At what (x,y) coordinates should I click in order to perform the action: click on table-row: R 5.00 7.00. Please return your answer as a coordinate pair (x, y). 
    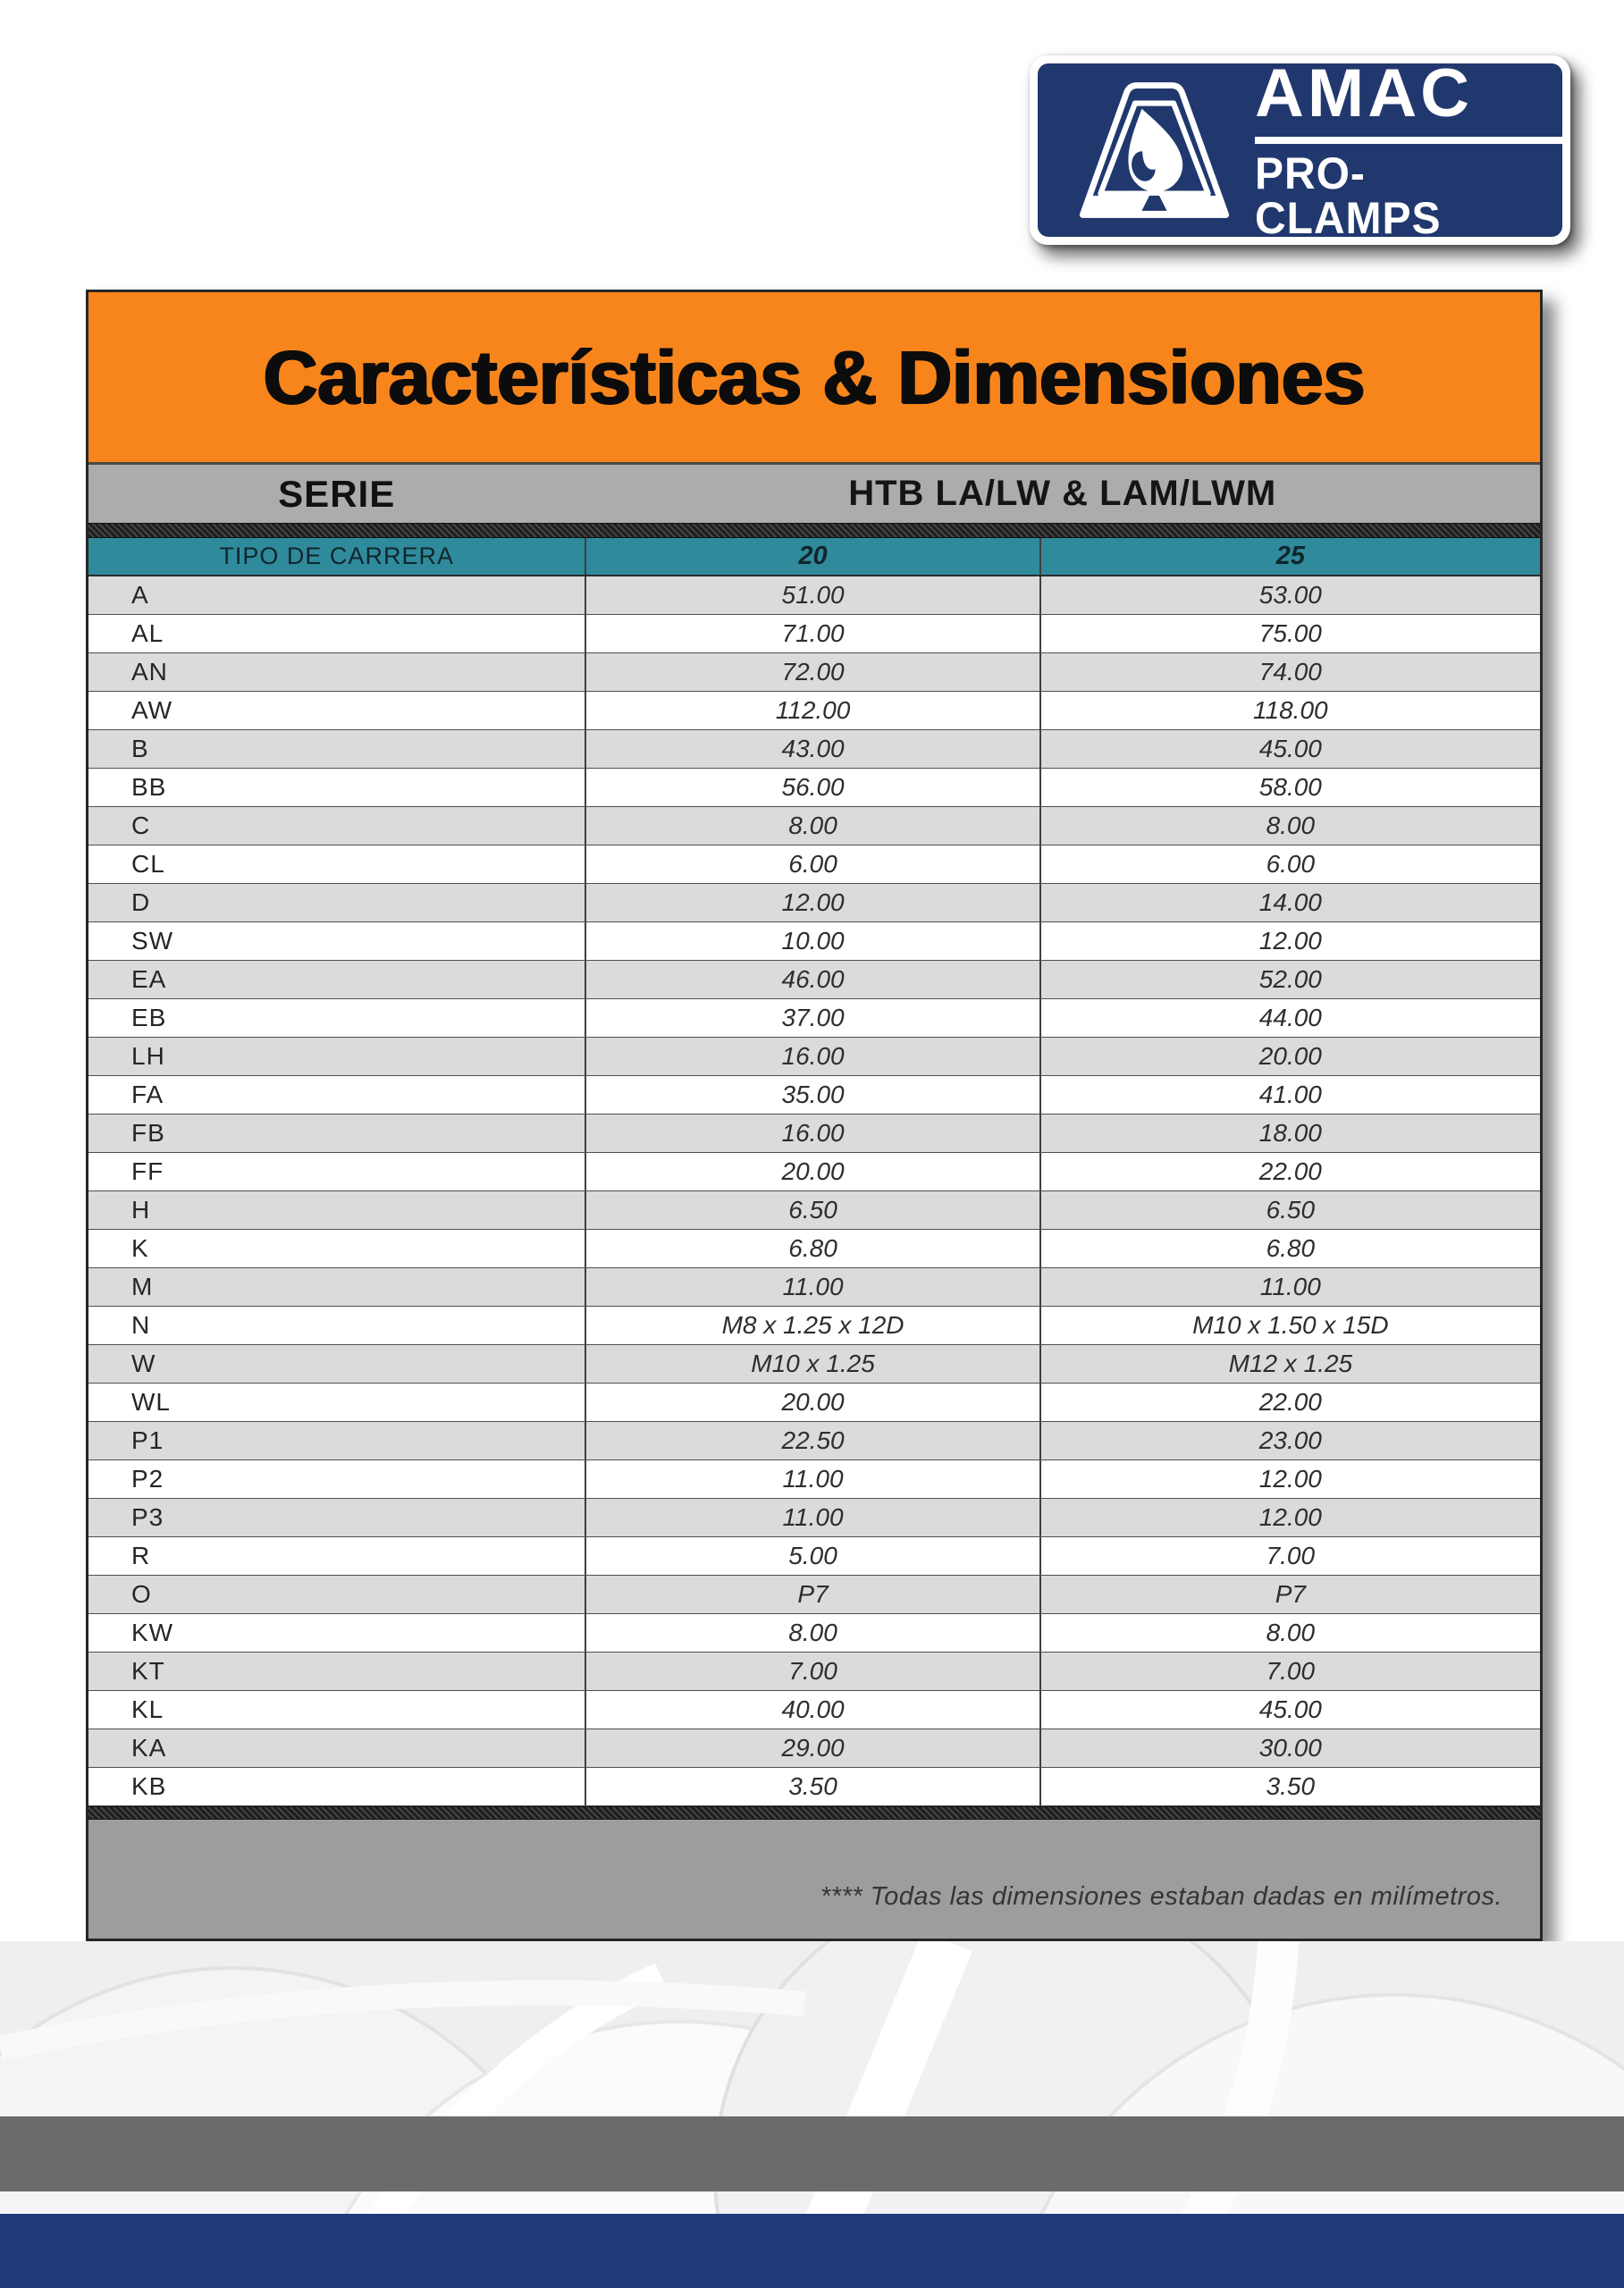
    Looking at the image, I should click on (814, 1557).